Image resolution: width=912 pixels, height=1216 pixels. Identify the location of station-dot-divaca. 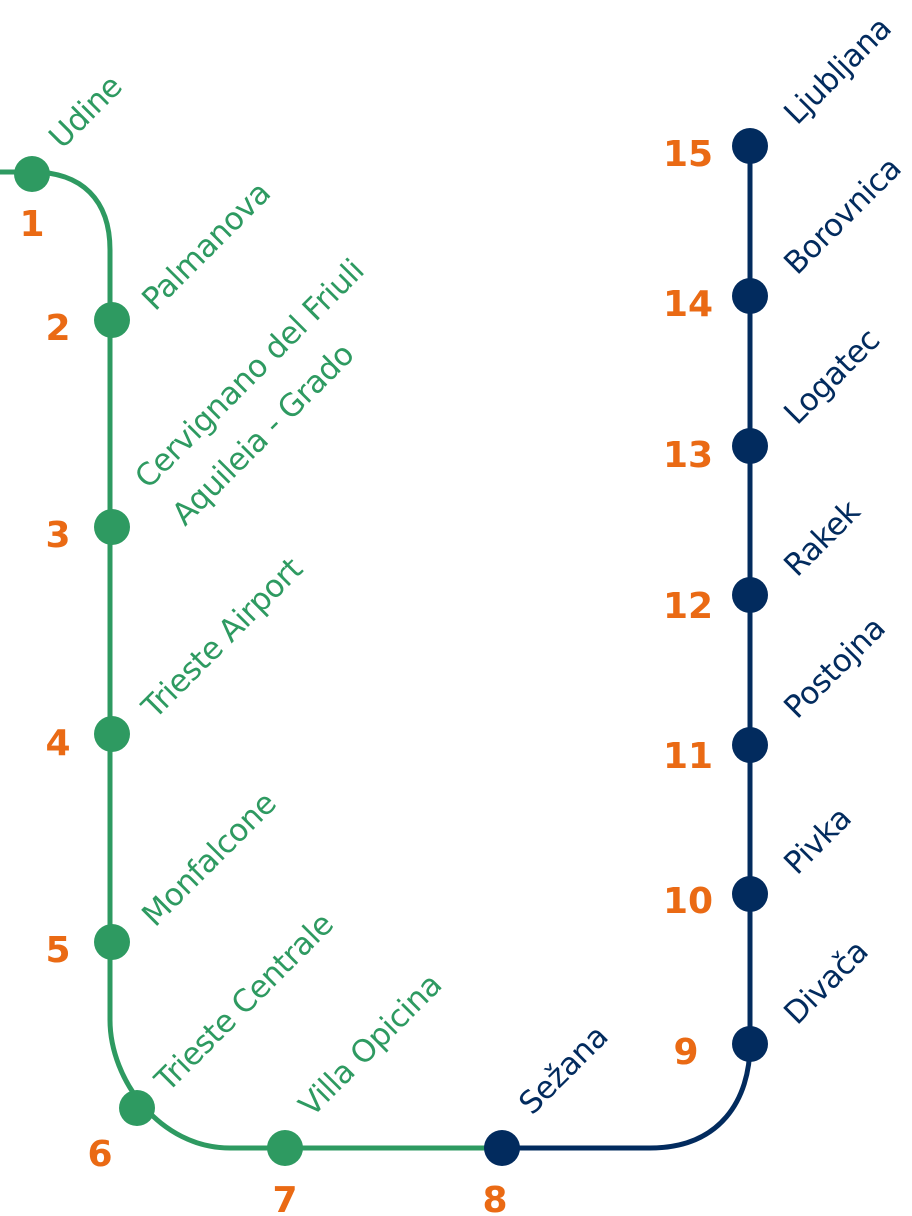
(750, 1044).